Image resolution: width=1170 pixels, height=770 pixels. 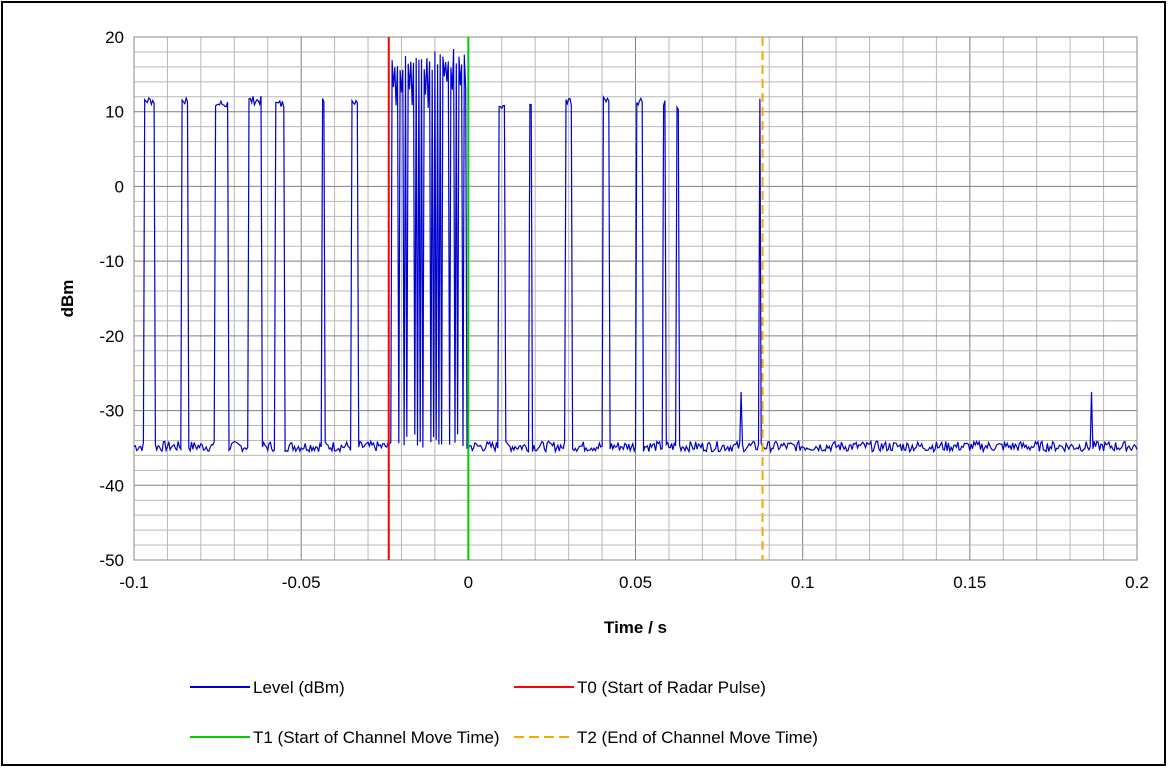 I want to click on legend-item-level: Level (dBm), so click(x=267, y=687).